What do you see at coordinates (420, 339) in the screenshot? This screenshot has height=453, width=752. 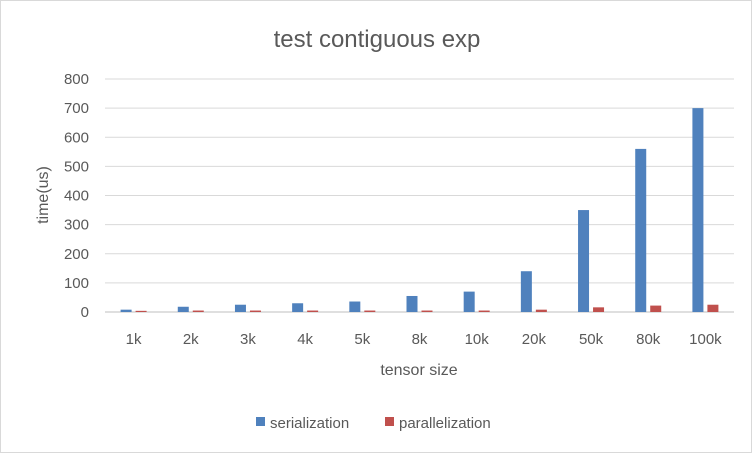 I see `x-tick-label: 8k` at bounding box center [420, 339].